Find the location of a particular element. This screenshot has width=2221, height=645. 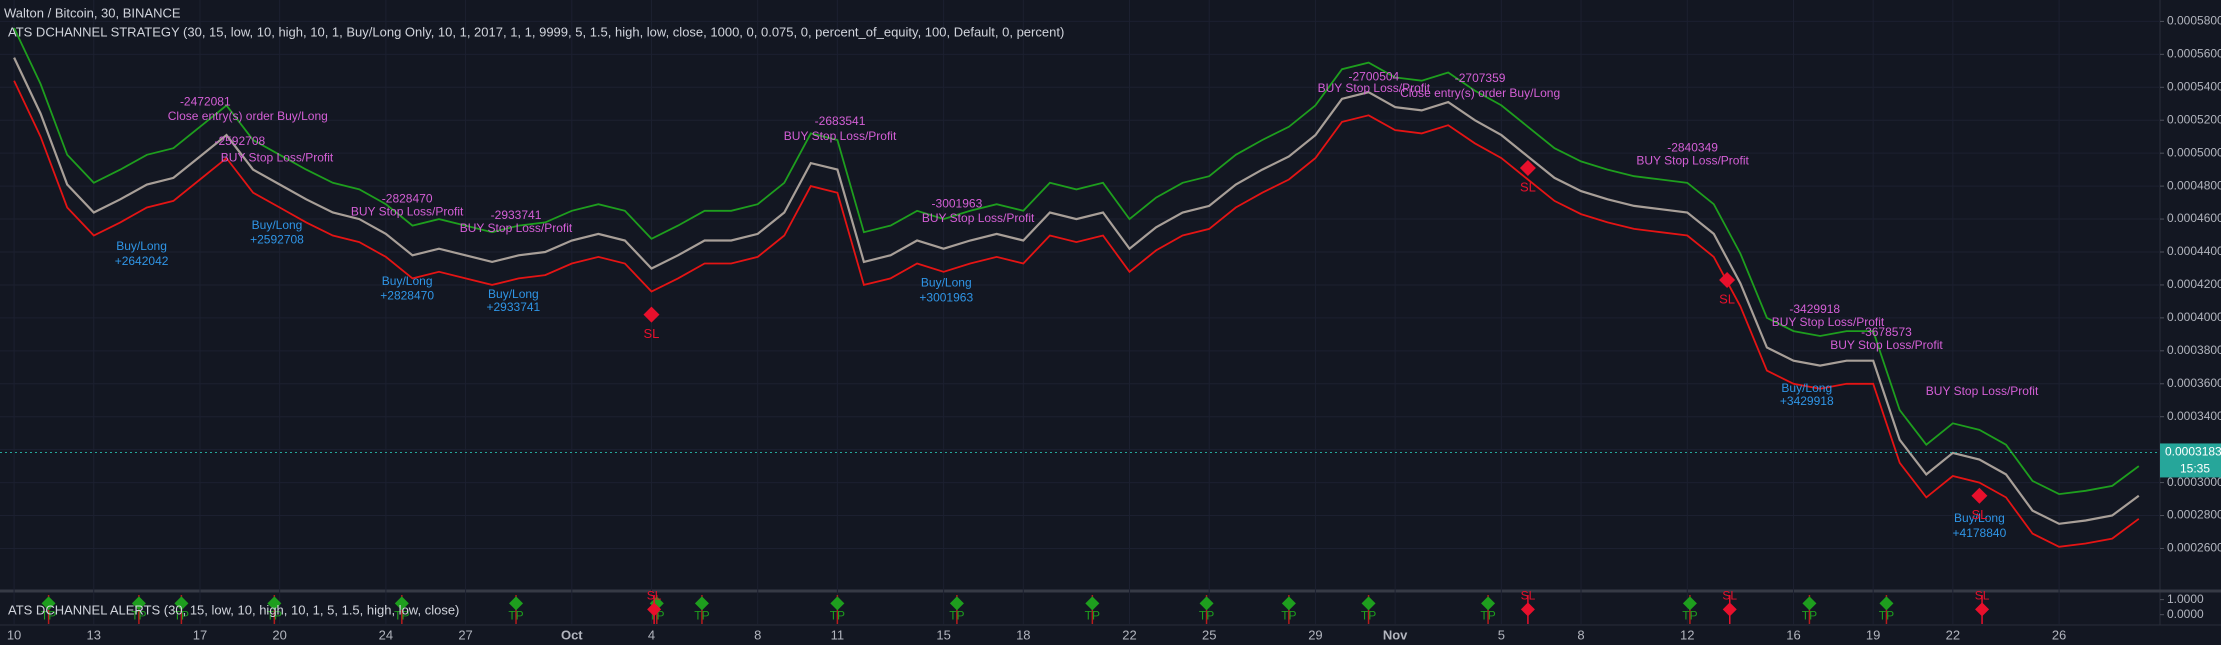

x-tick-label: 10 is located at coordinates (14, 634).